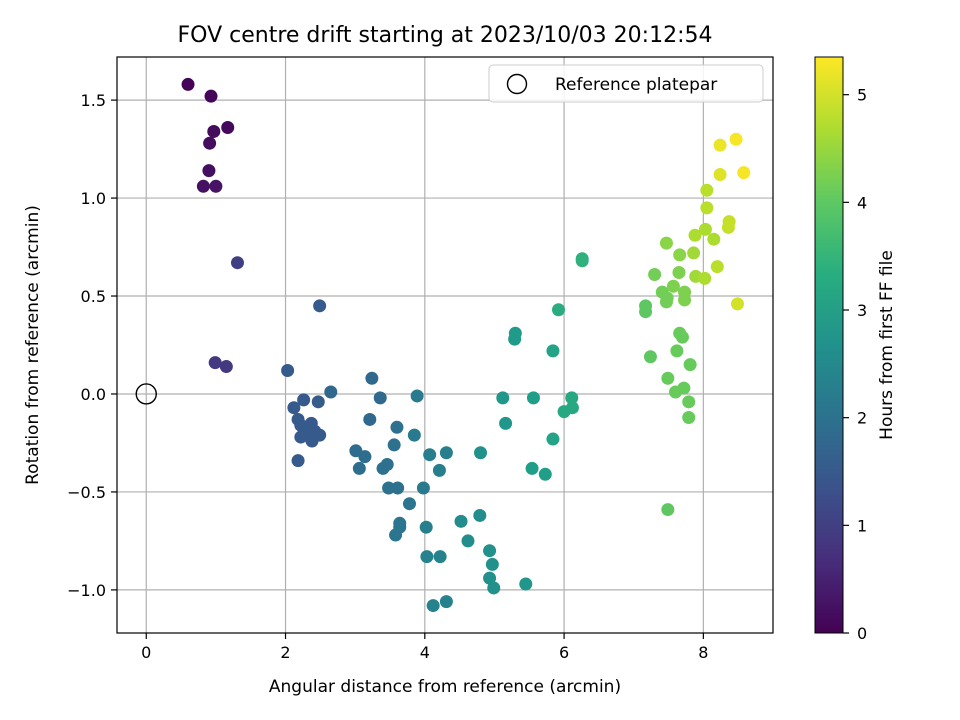 This screenshot has height=720, width=960. I want to click on colorbar-tick-label: 2, so click(862, 418).